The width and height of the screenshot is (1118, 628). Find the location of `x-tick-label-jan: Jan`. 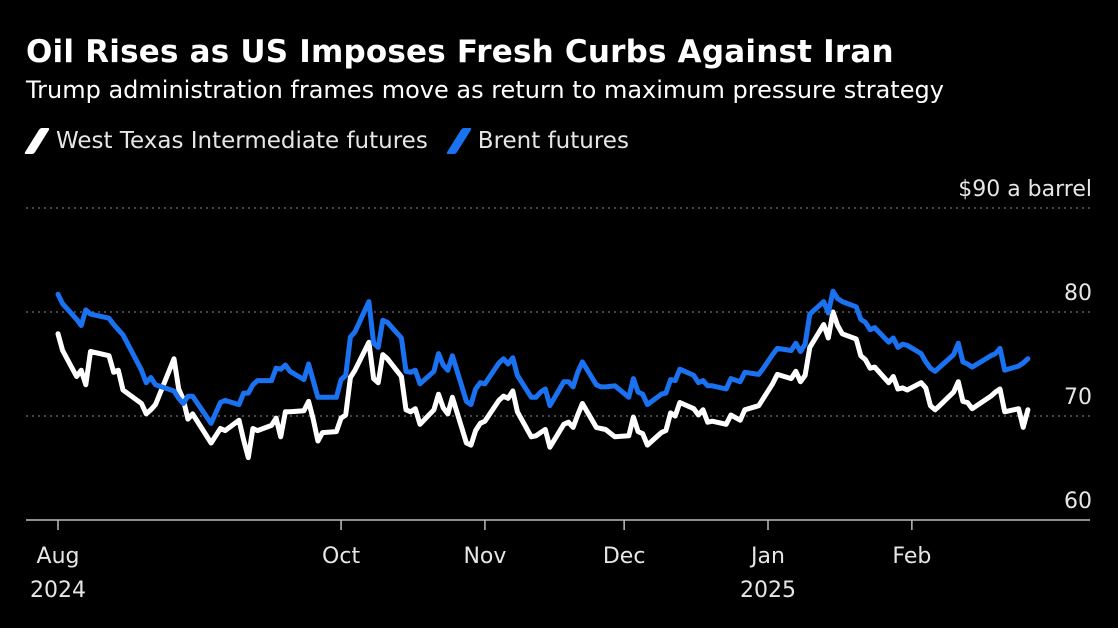

x-tick-label-jan: Jan is located at coordinates (767, 556).